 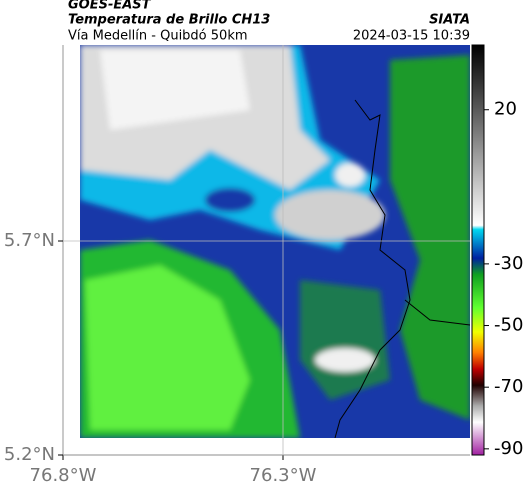 I want to click on subtitle: Vía Medellín - Quibdó 50km, so click(x=158, y=36).